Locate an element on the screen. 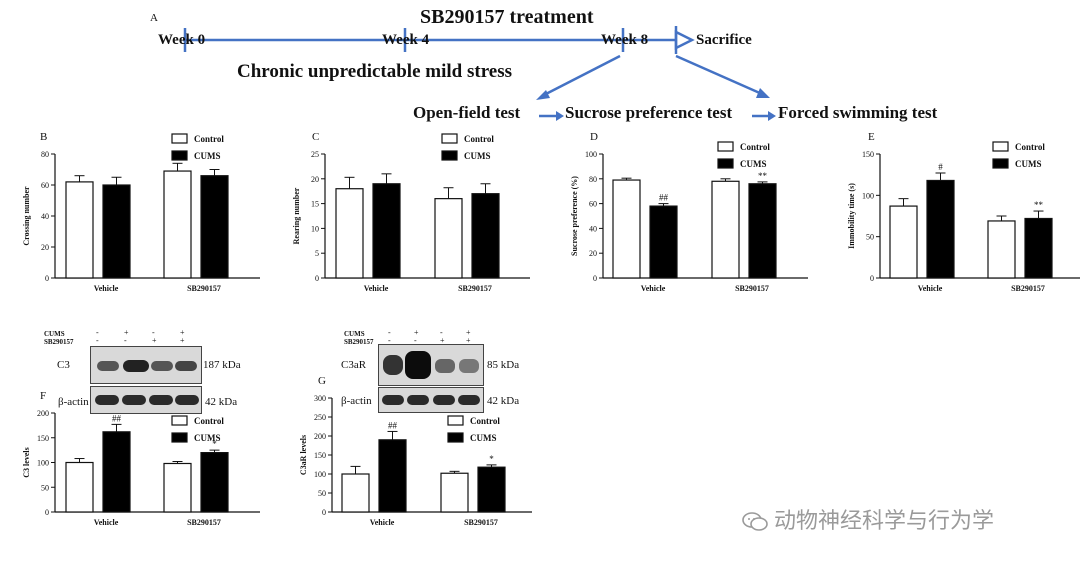  panel-letter-f: F is located at coordinates (43, 396).